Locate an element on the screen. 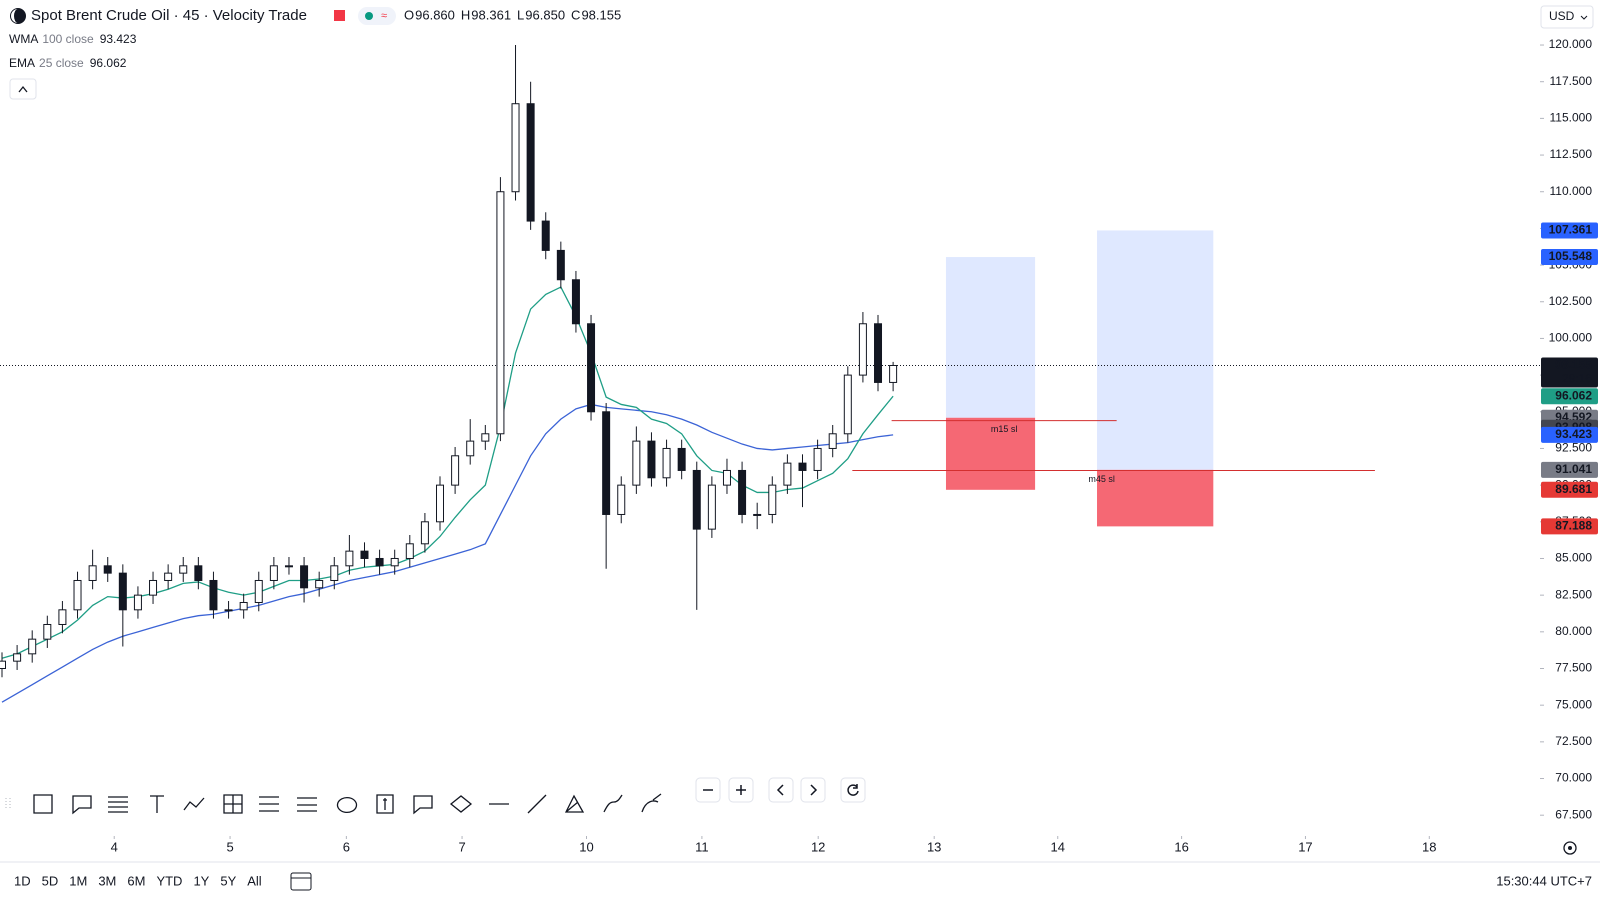  range-button: All is located at coordinates (254, 880).